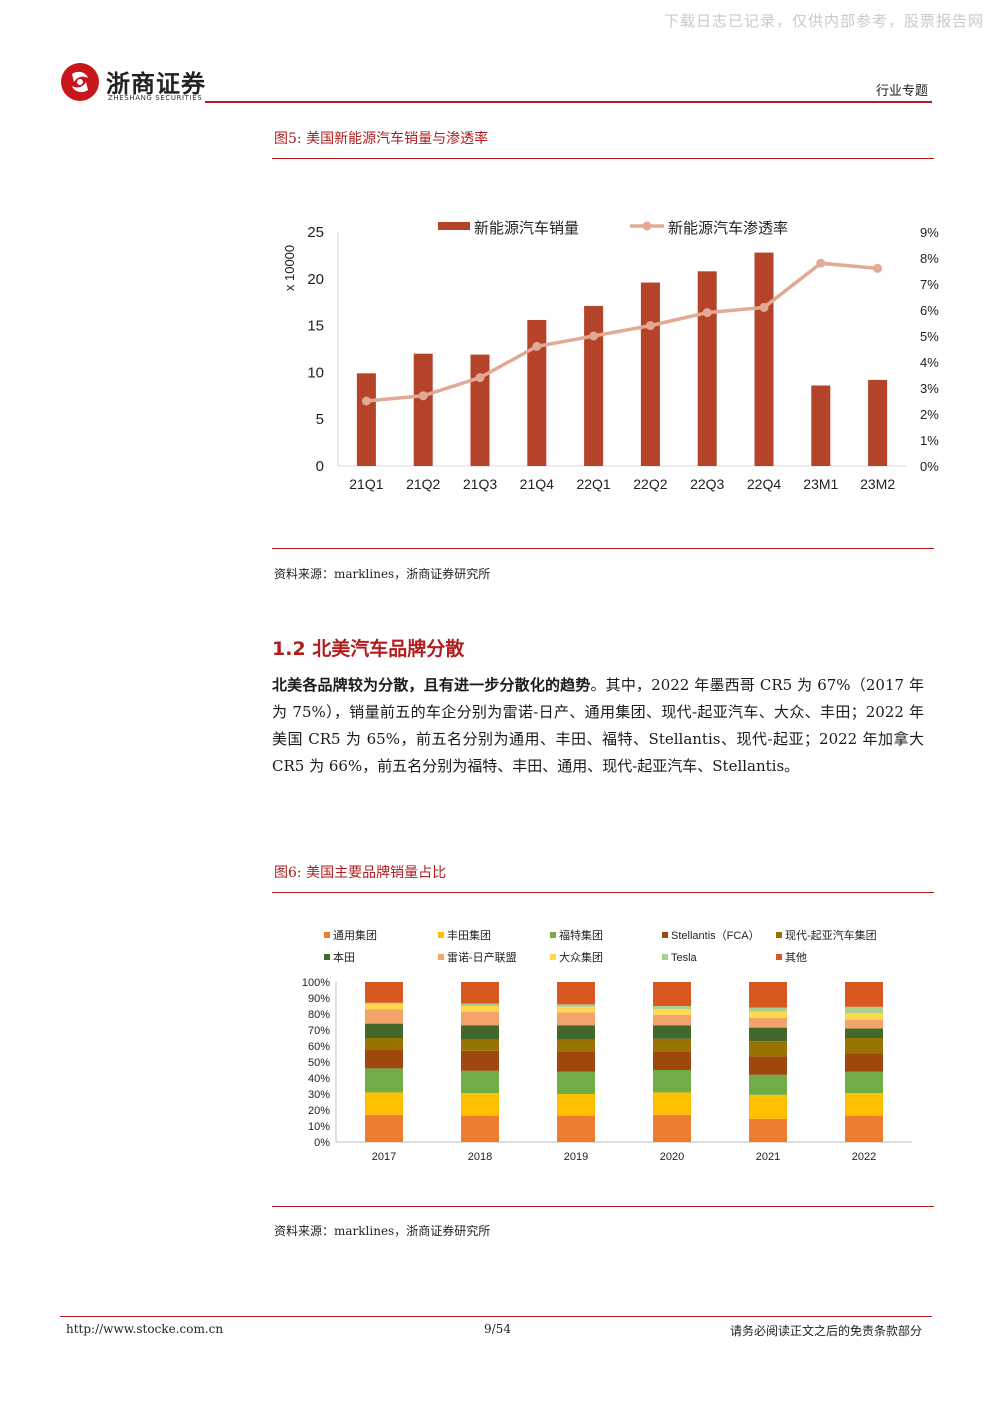  I want to click on figure6-bottom-rule, so click(603, 1206).